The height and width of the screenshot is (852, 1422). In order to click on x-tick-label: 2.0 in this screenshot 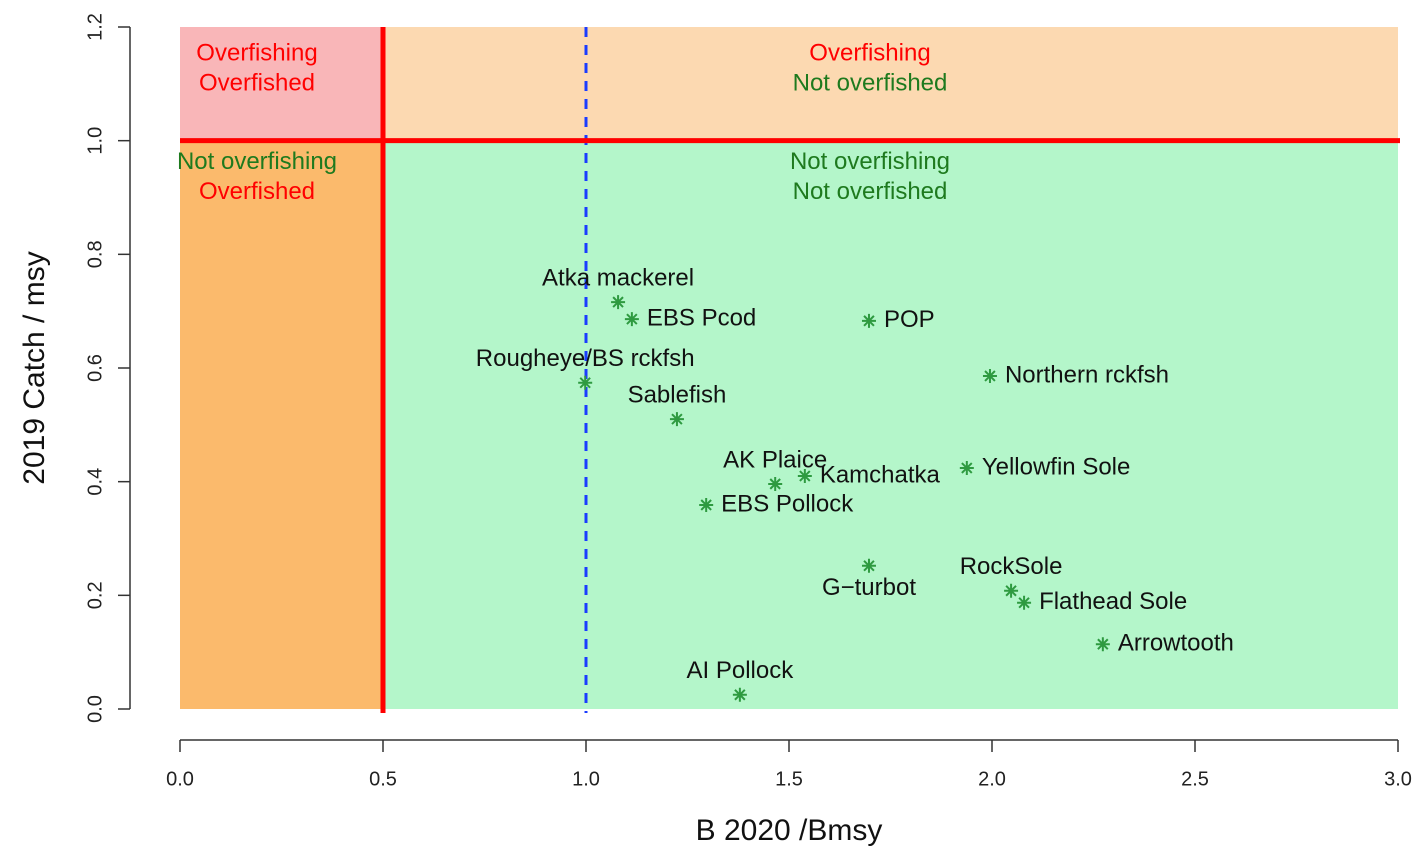, I will do `click(992, 779)`.